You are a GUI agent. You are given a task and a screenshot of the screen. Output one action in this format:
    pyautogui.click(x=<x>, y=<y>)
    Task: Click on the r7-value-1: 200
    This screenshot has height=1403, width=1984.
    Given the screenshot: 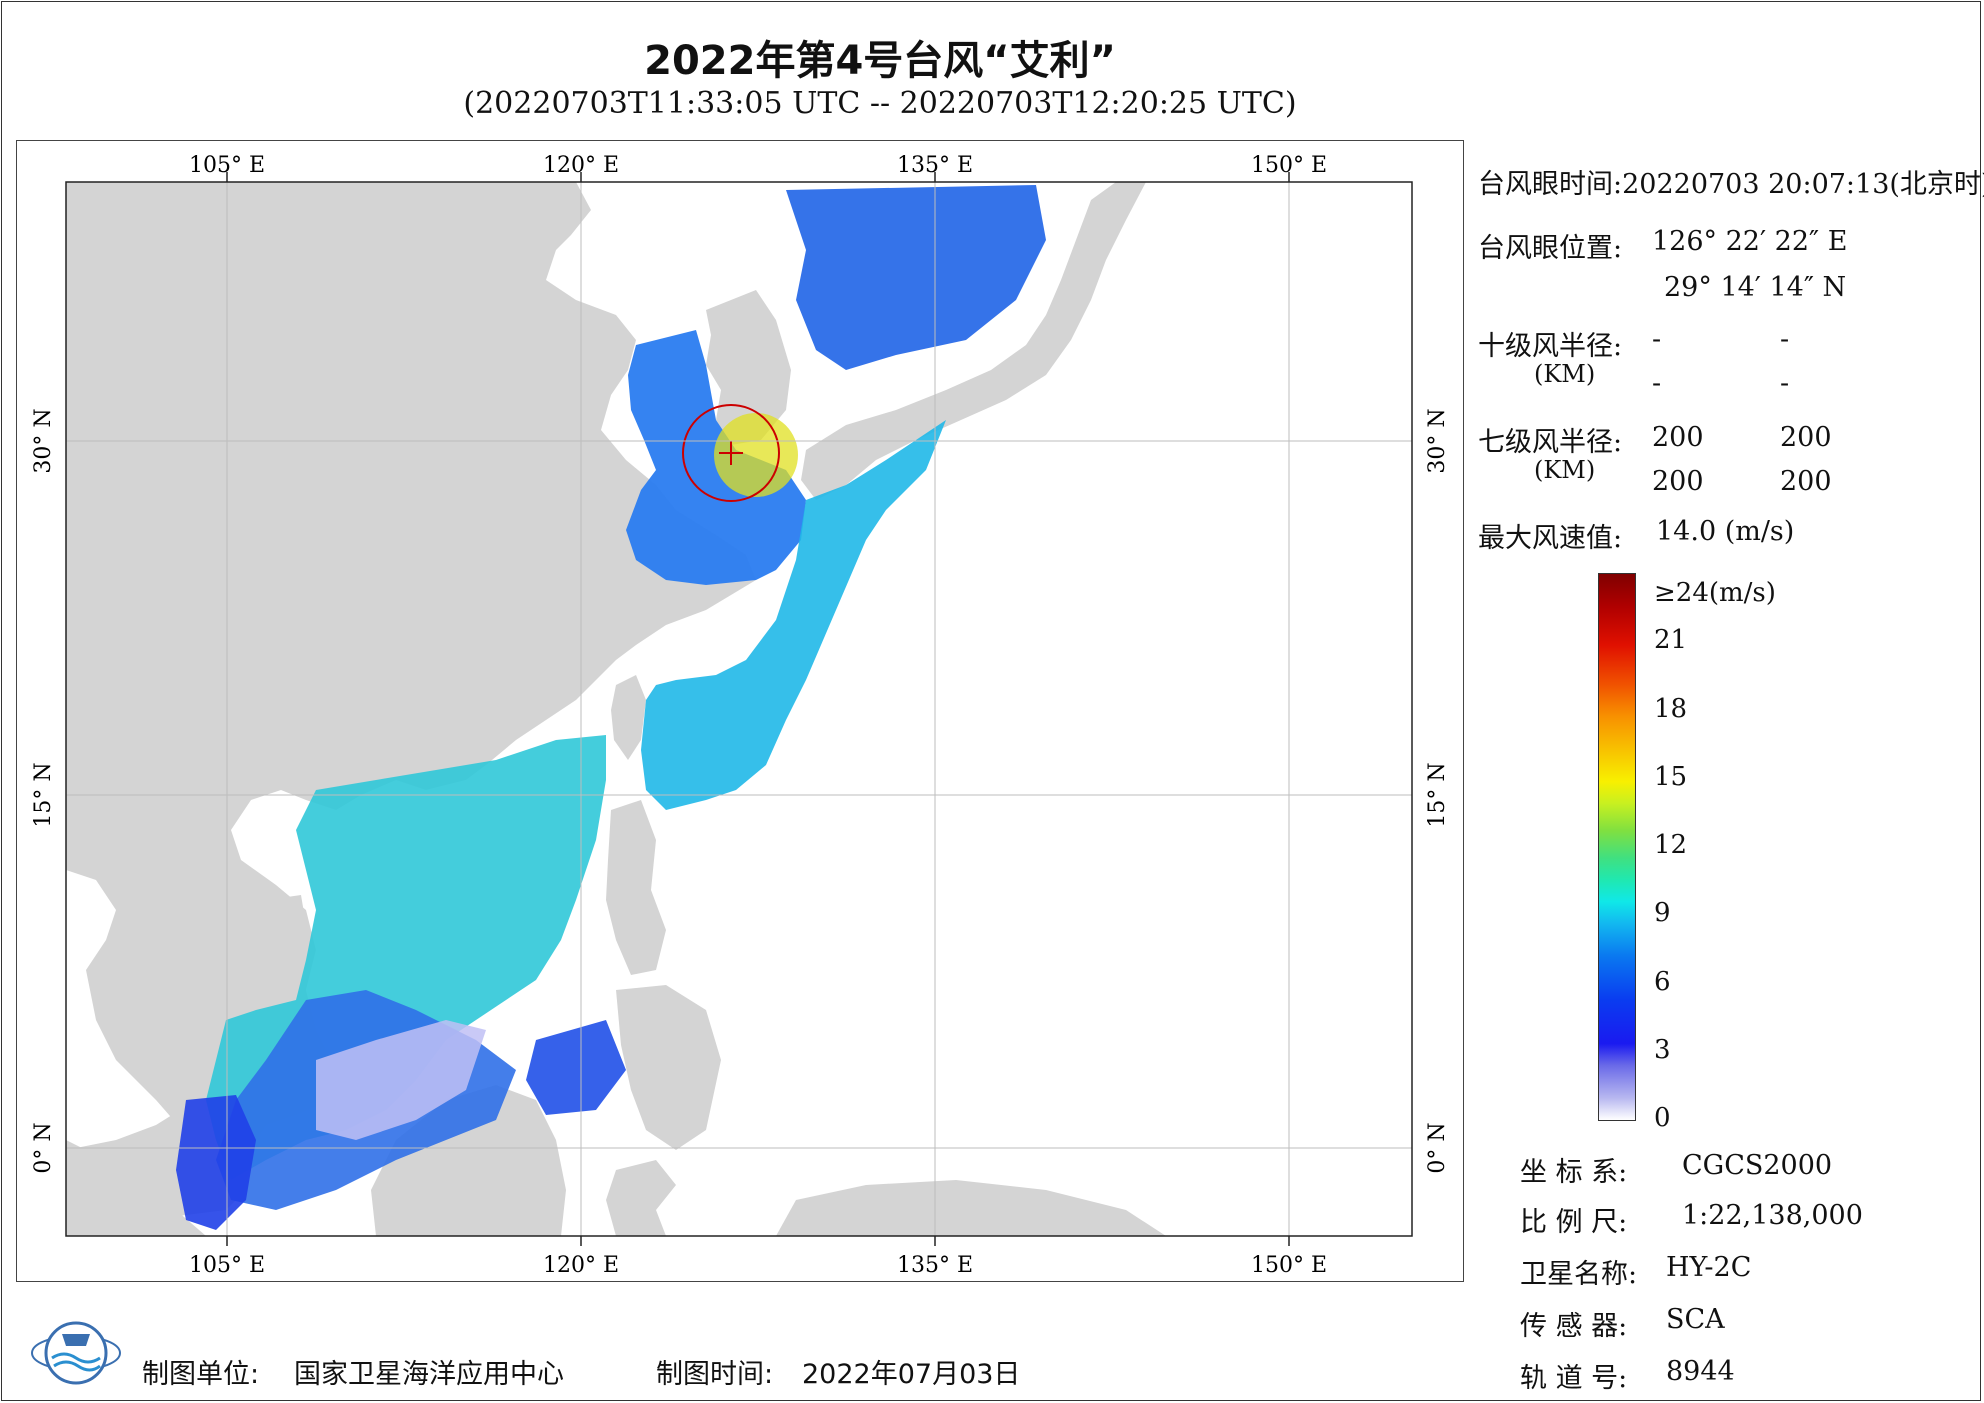 What is the action you would take?
    pyautogui.click(x=1678, y=437)
    